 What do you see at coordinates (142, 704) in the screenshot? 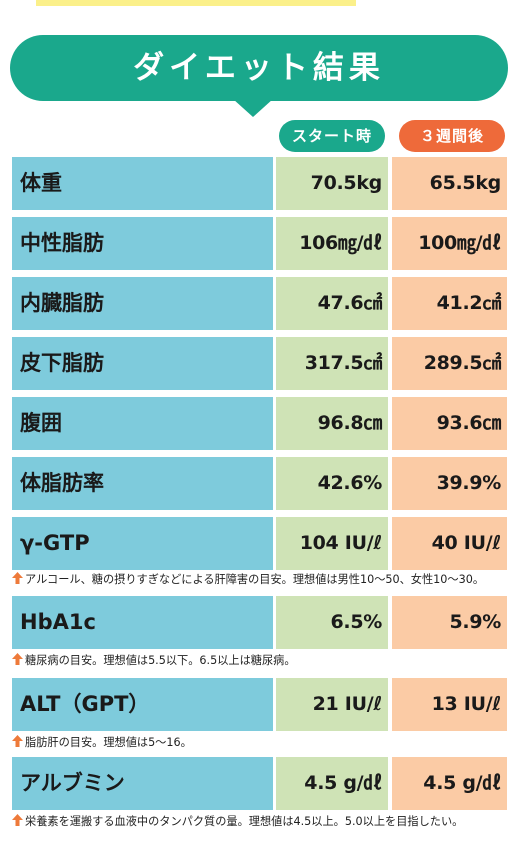
I see `row-label: ALT（GPT）` at bounding box center [142, 704].